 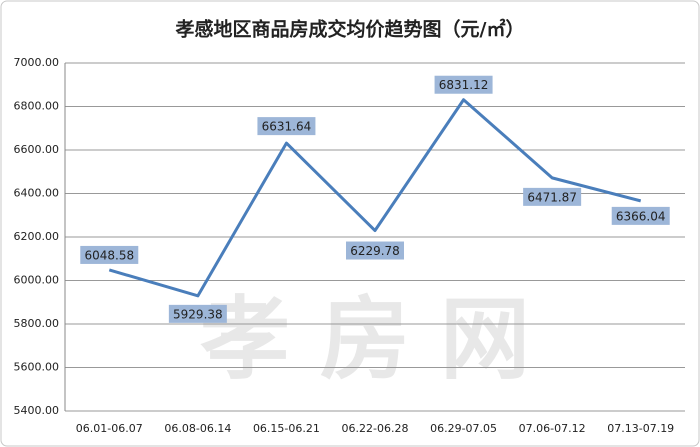 I want to click on y-tick-label: 6000.00, so click(x=37, y=280).